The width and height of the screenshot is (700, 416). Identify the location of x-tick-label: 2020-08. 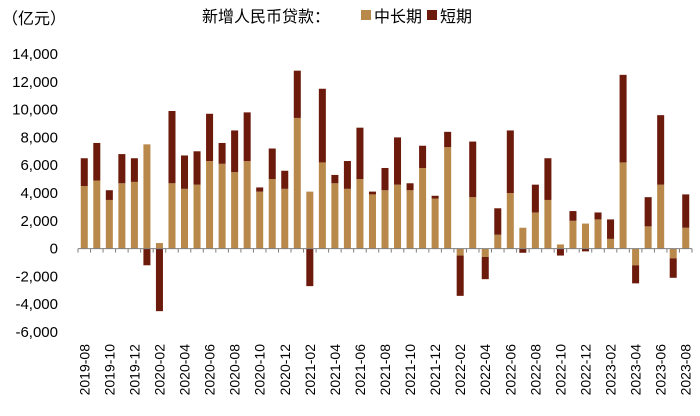
(235, 370).